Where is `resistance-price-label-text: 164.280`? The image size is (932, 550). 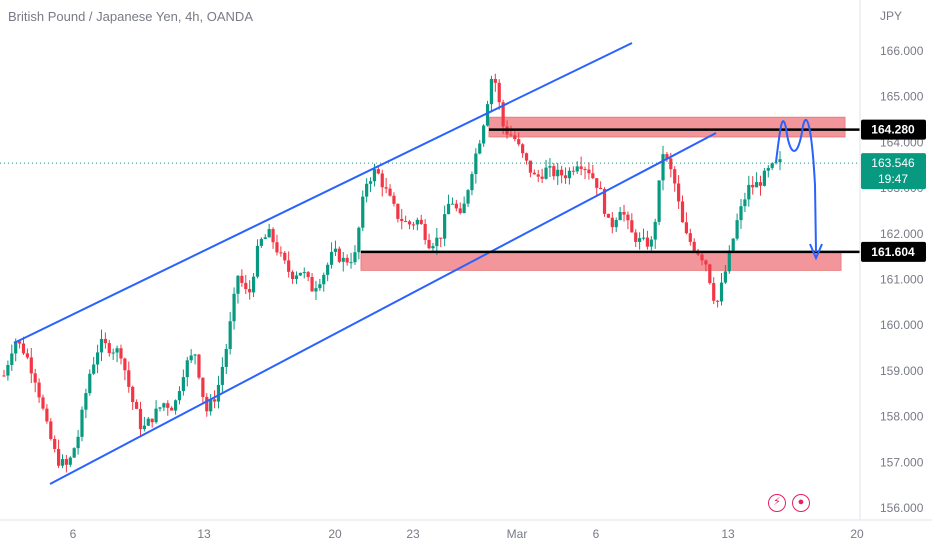
resistance-price-label-text: 164.280 is located at coordinates (893, 130).